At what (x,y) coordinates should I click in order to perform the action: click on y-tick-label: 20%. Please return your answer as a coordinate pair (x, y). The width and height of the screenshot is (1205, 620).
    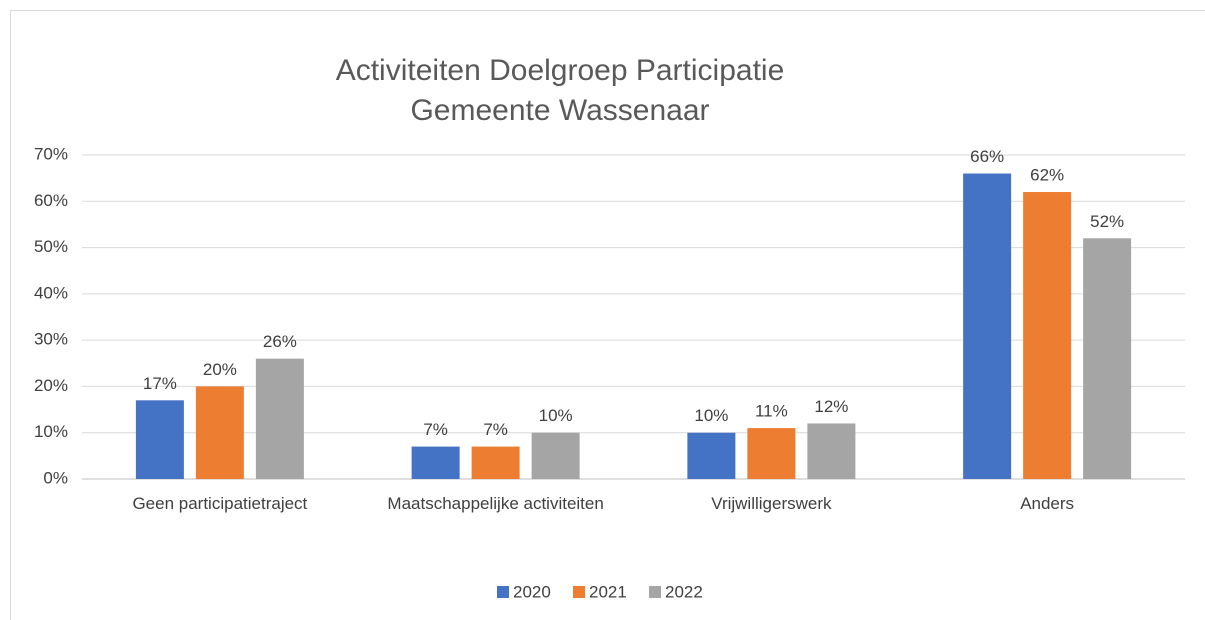
    Looking at the image, I should click on (51, 385).